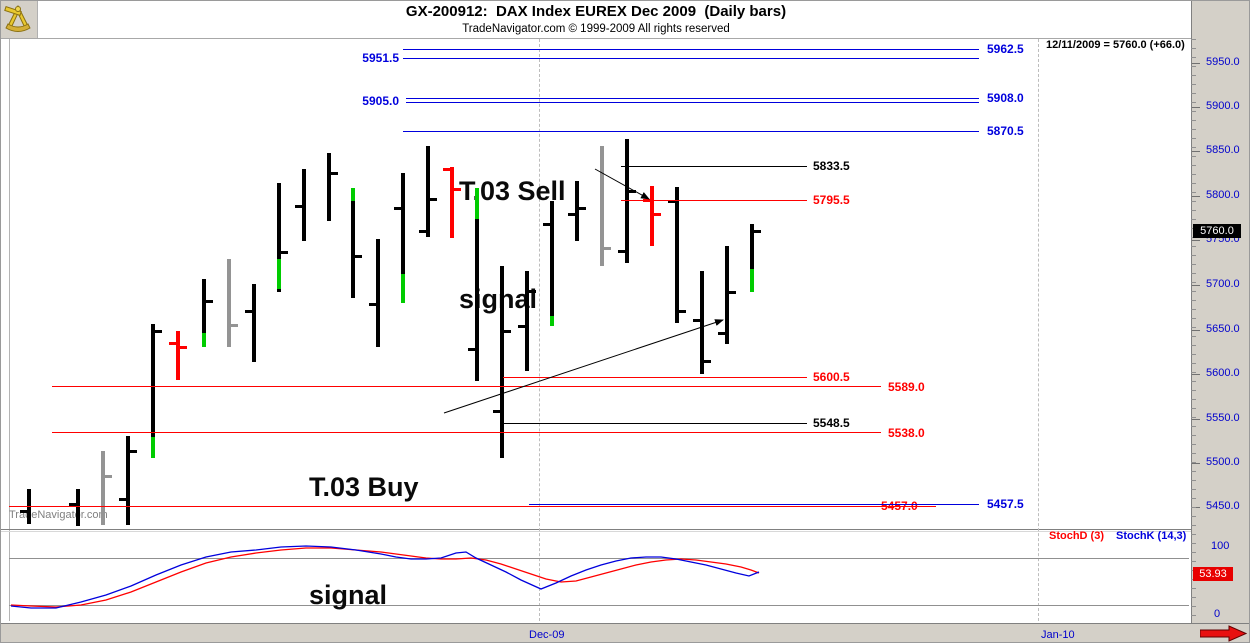 This screenshot has width=1250, height=643. I want to click on time-axis-label: Dec-09, so click(547, 635).